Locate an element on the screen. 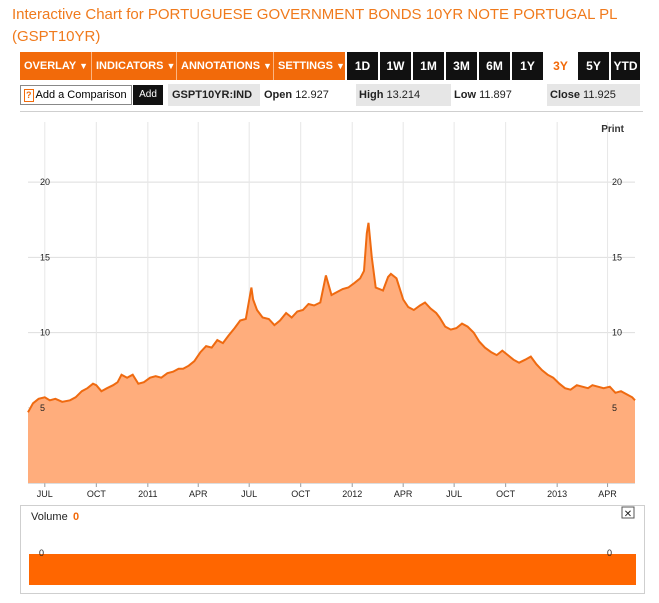  y-tick-label-right: 10 is located at coordinates (617, 333).